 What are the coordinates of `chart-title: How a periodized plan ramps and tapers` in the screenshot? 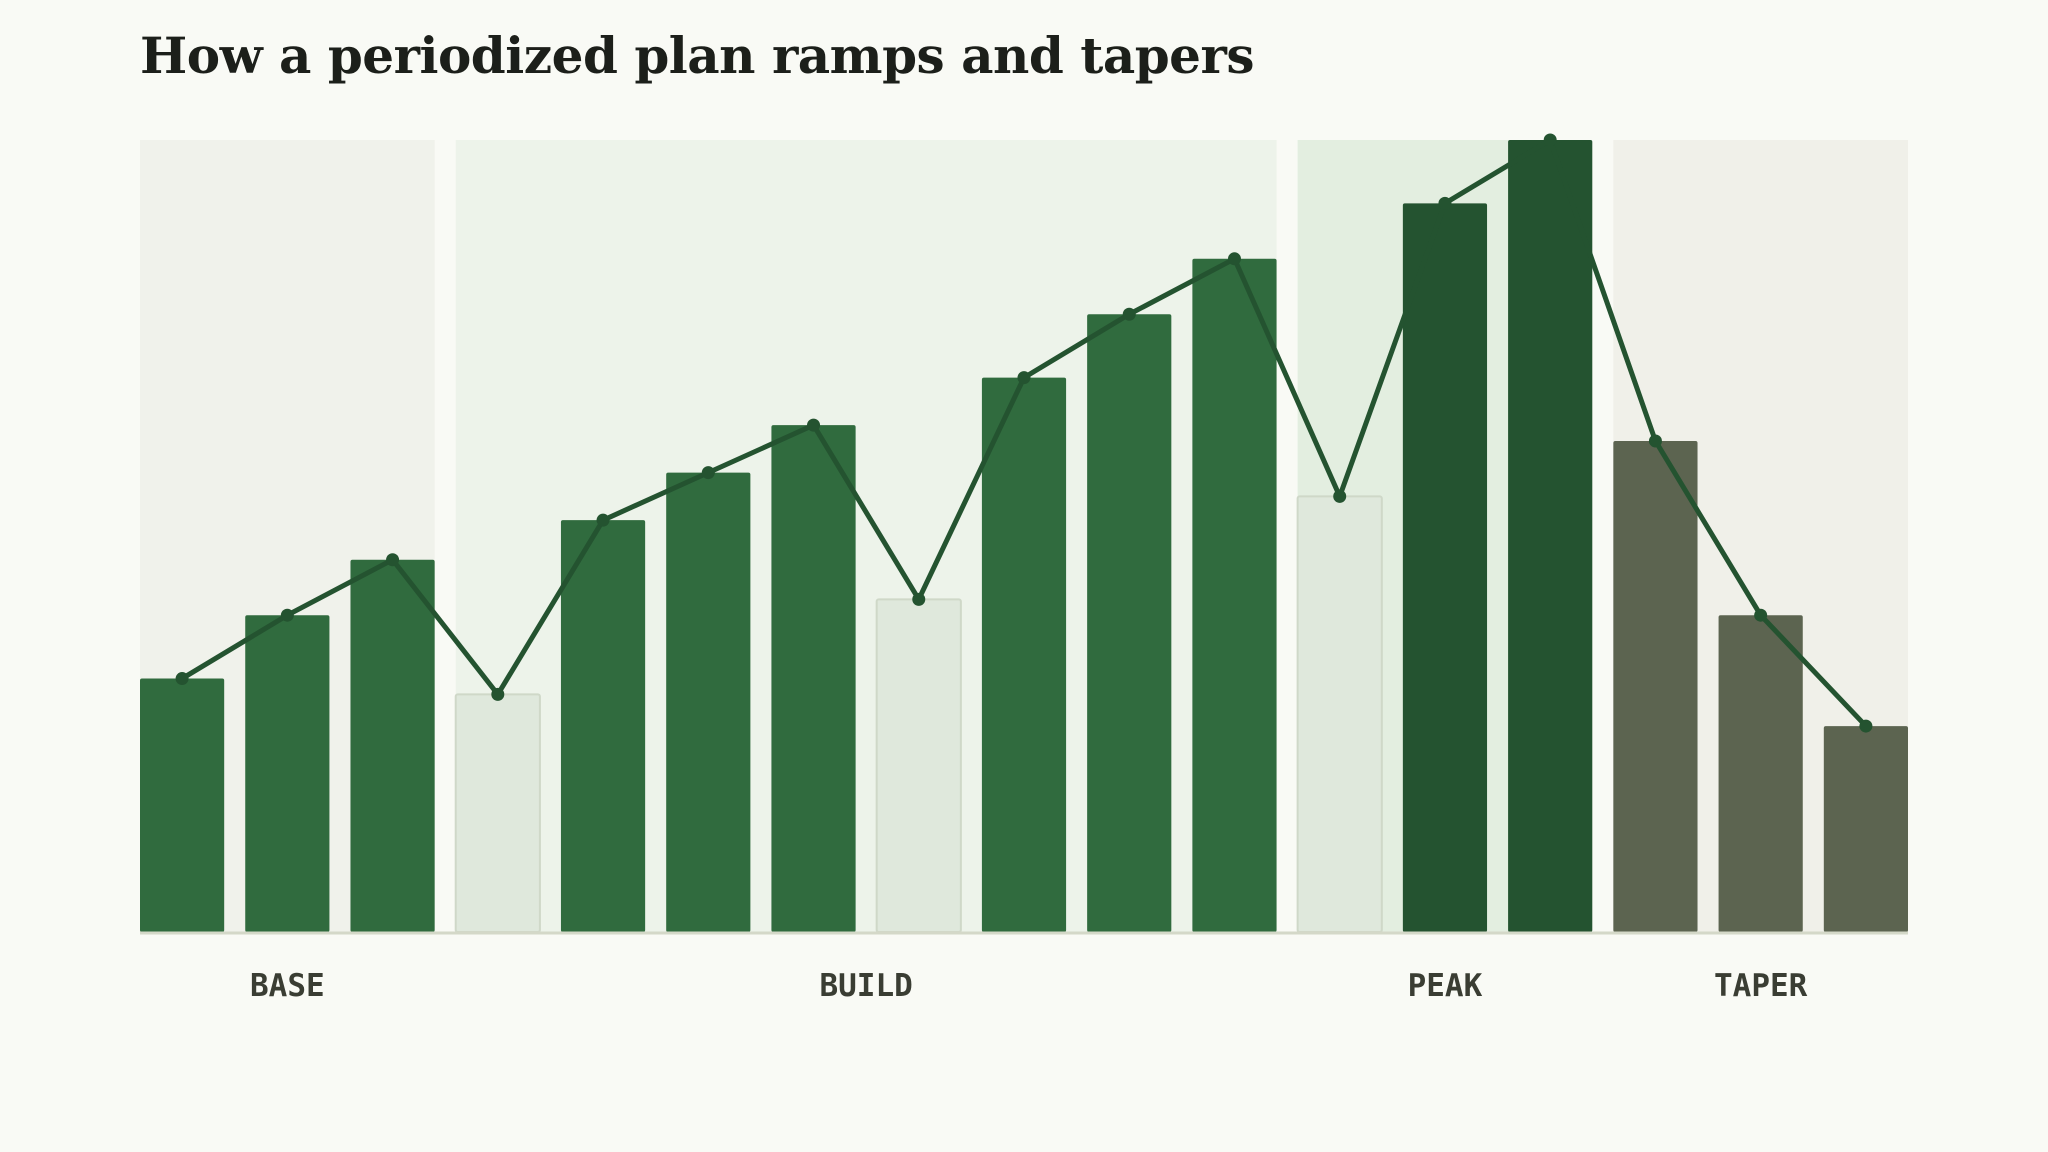 It's located at (697, 55).